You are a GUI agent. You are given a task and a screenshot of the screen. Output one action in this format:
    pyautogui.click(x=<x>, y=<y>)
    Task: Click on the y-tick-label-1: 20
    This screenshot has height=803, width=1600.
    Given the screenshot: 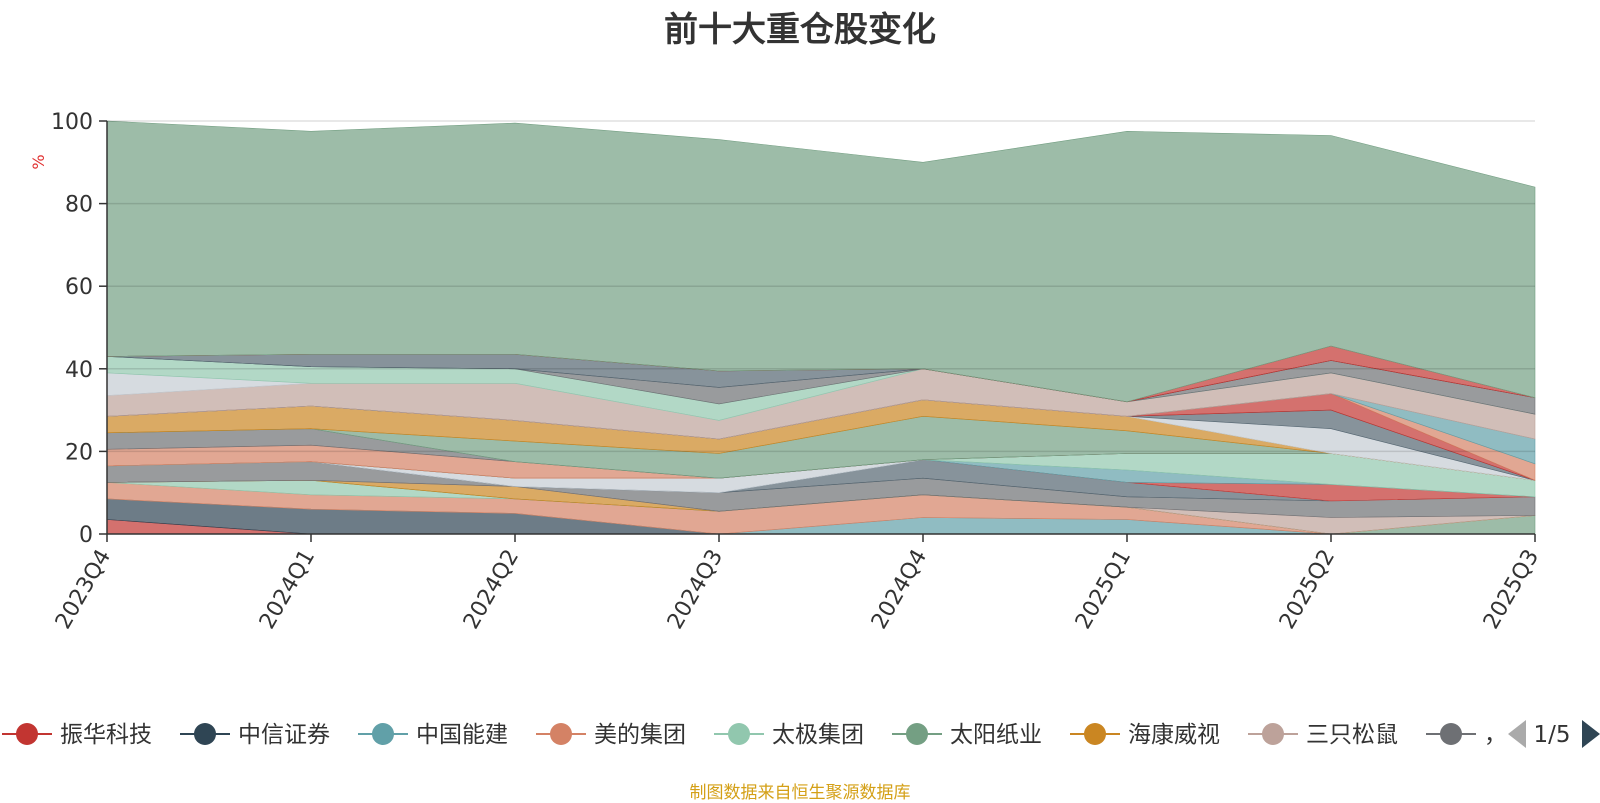 What is the action you would take?
    pyautogui.click(x=79, y=452)
    